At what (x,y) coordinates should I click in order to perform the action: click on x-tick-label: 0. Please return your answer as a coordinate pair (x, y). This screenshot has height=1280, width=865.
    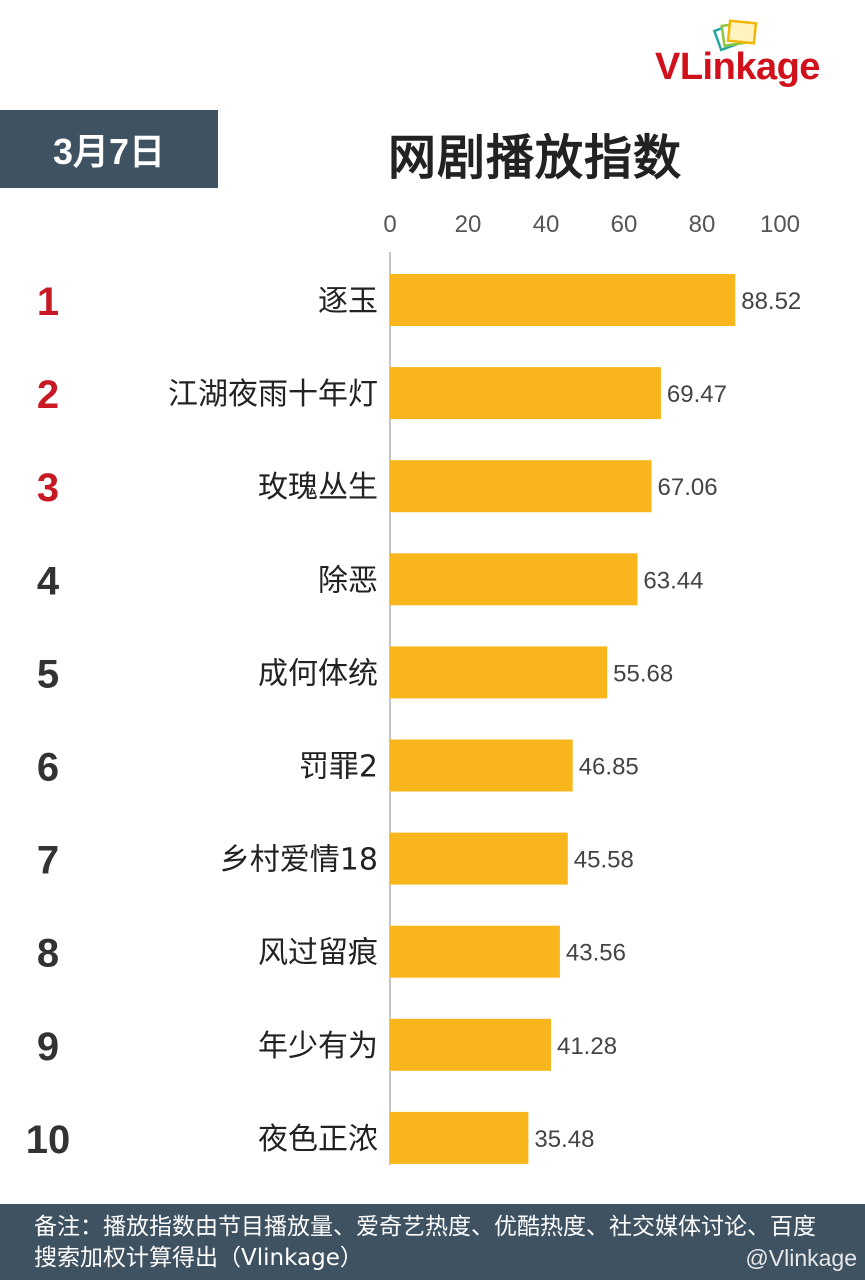
    Looking at the image, I should click on (389, 224).